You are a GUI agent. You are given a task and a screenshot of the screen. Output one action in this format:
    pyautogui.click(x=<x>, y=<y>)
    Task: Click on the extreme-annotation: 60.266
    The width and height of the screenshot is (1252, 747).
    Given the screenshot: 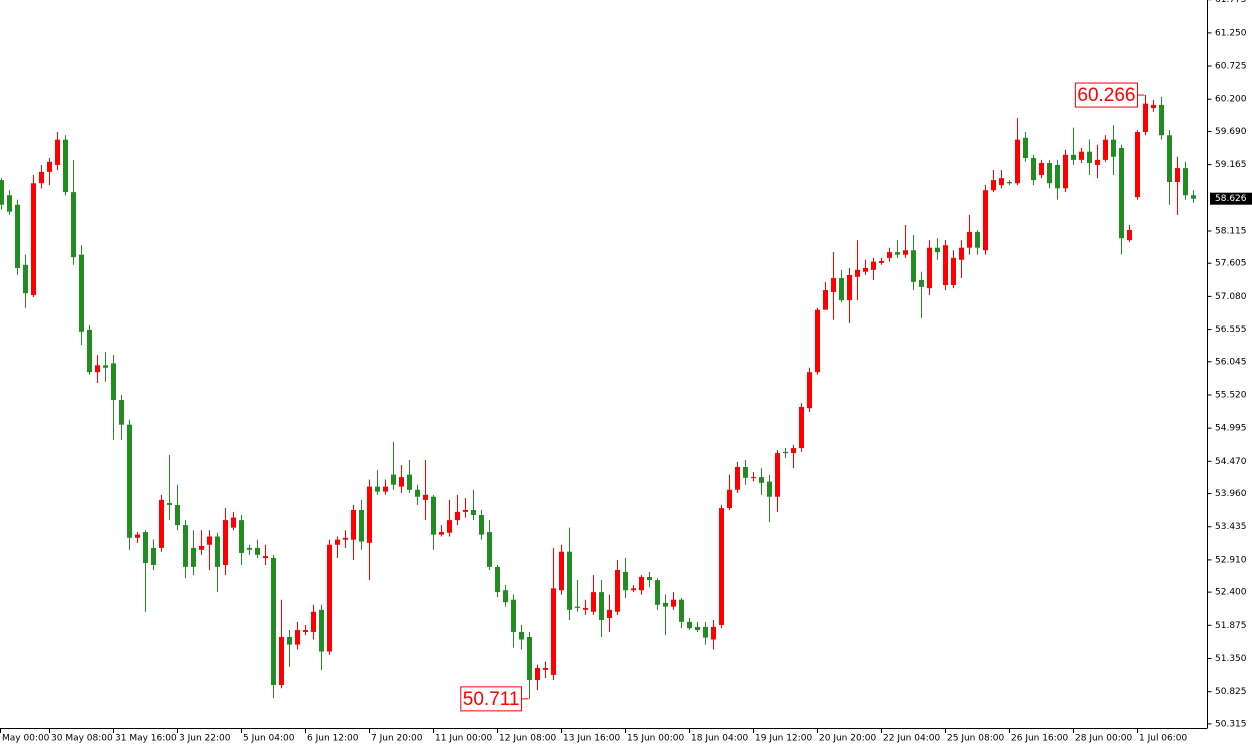 What is the action you would take?
    pyautogui.click(x=1109, y=95)
    